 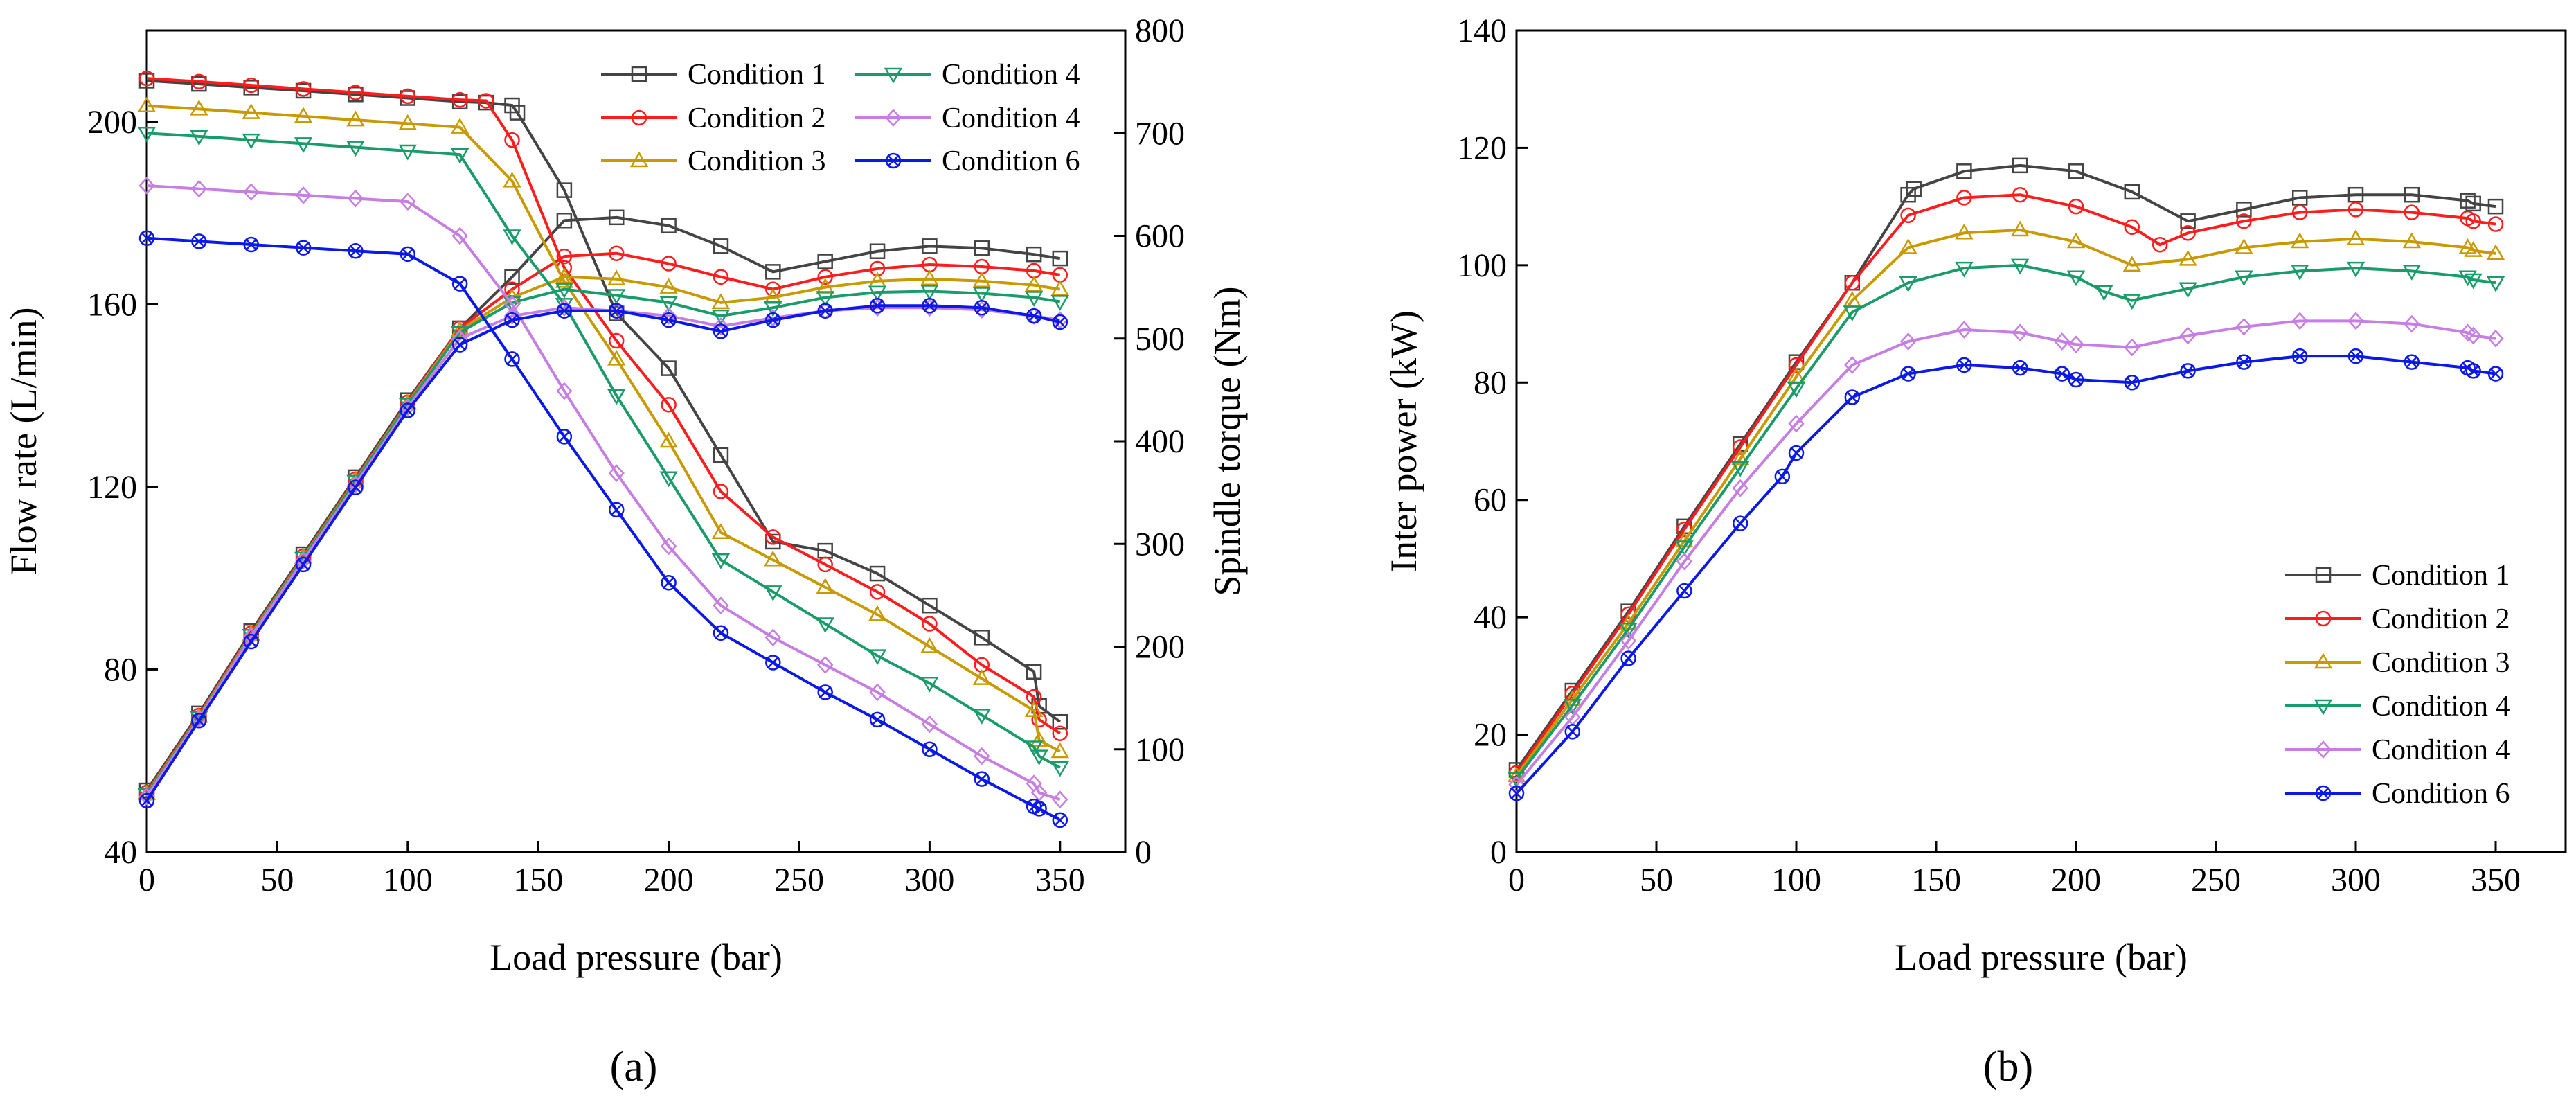 I want to click on y-tick-label: 20, so click(x=1490, y=735).